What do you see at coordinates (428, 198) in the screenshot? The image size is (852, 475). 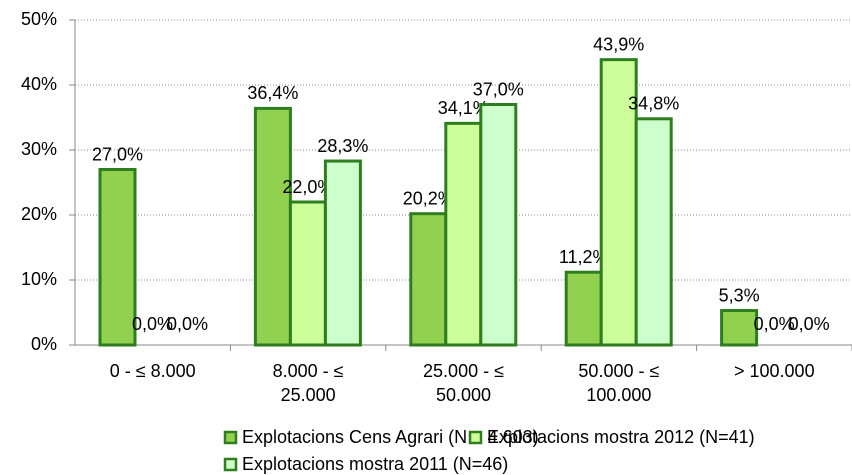 I see `value-label: 20,2%` at bounding box center [428, 198].